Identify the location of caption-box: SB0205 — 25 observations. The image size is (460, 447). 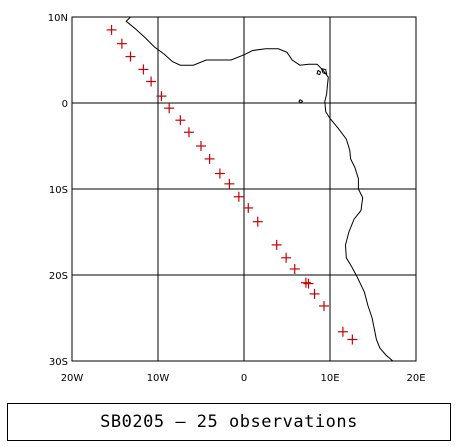
(229, 422).